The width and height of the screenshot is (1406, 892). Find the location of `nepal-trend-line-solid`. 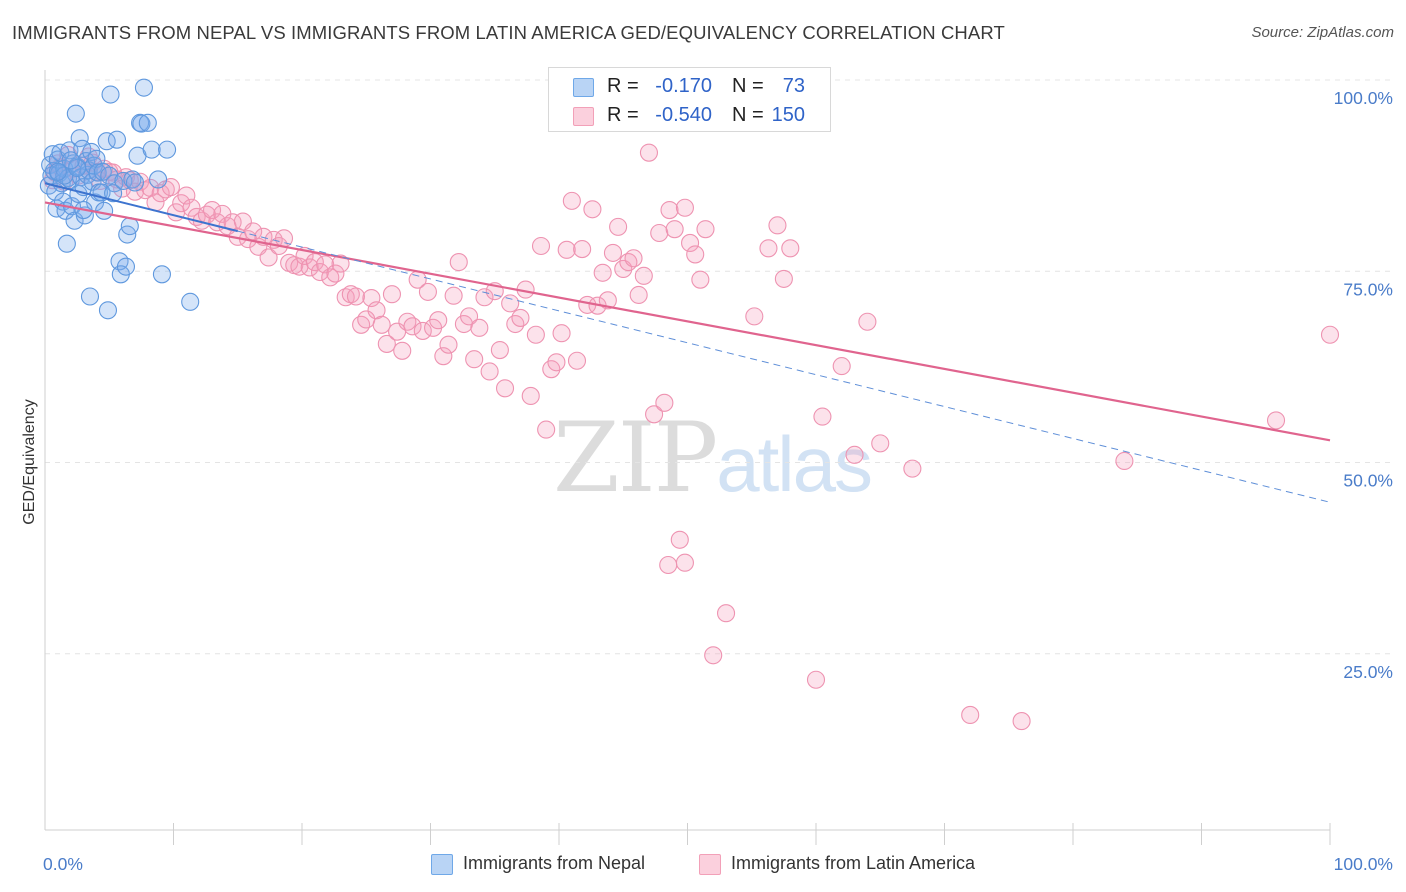

nepal-trend-line-solid is located at coordinates (141, 207).